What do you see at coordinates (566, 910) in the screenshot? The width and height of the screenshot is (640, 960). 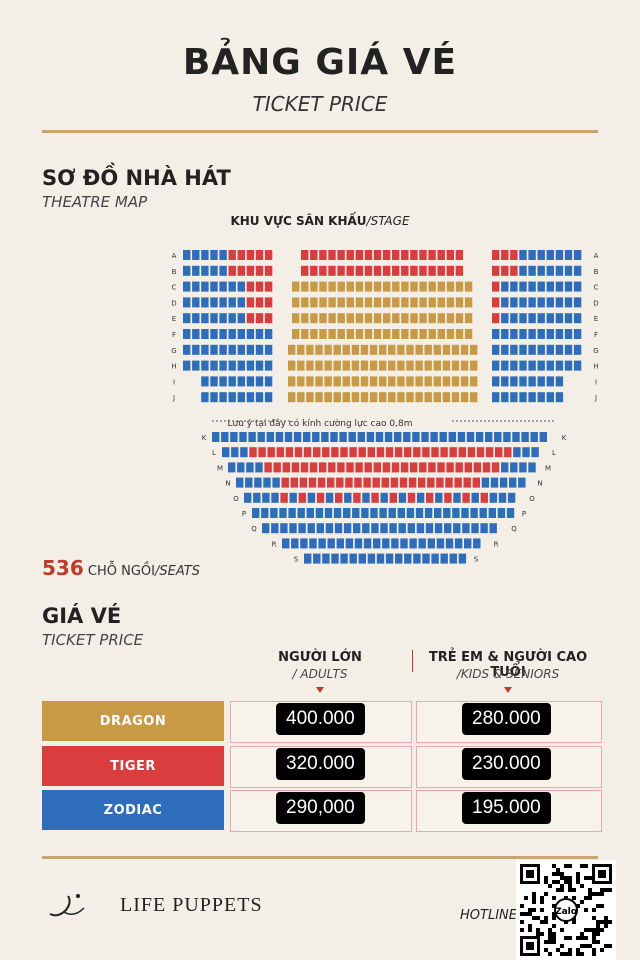 I see `qr-code: Zalo` at bounding box center [566, 910].